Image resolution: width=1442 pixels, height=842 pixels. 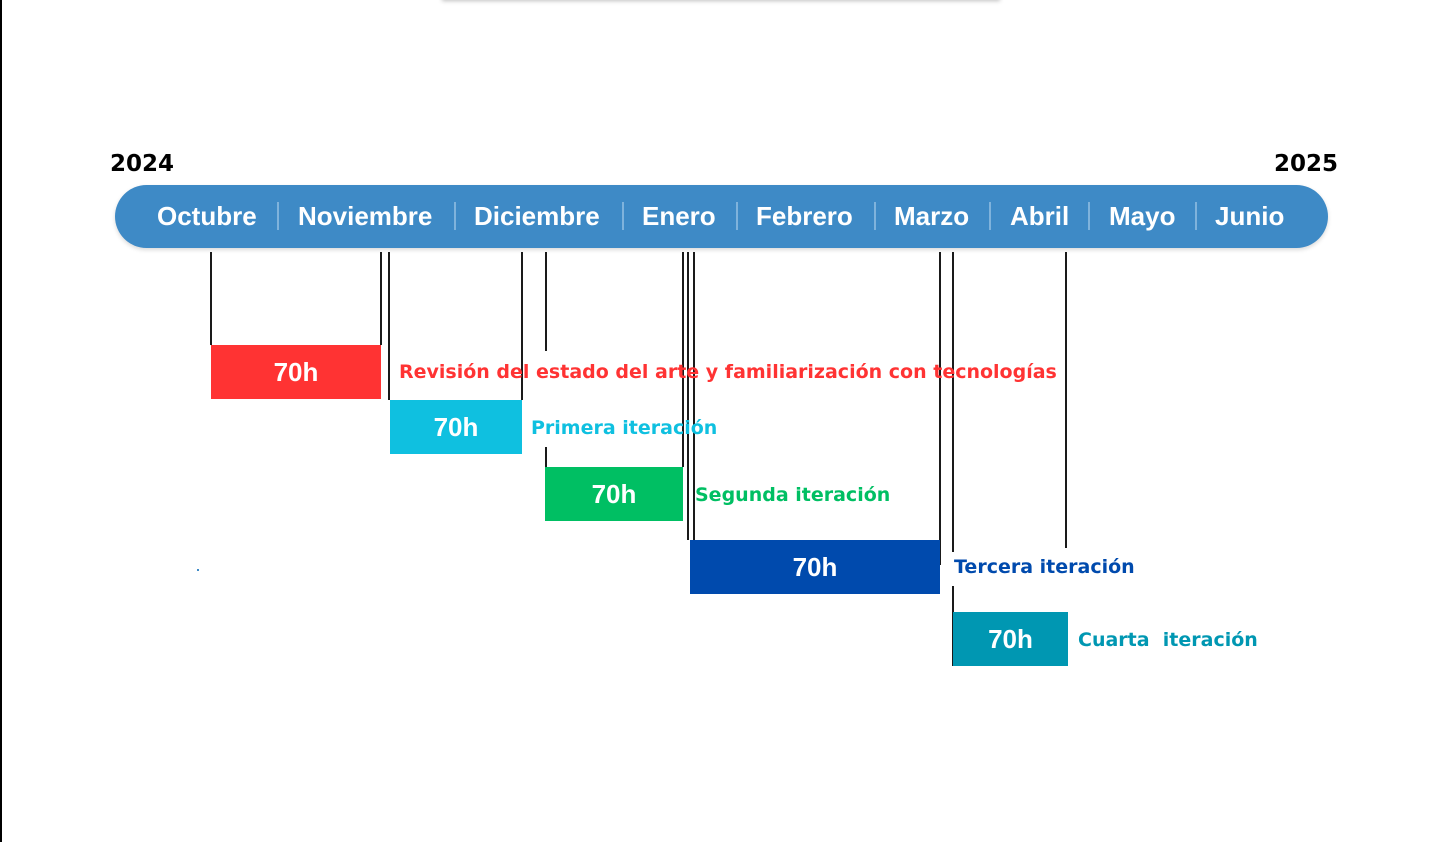 I want to click on task-5-start-guide, so click(x=953, y=402).